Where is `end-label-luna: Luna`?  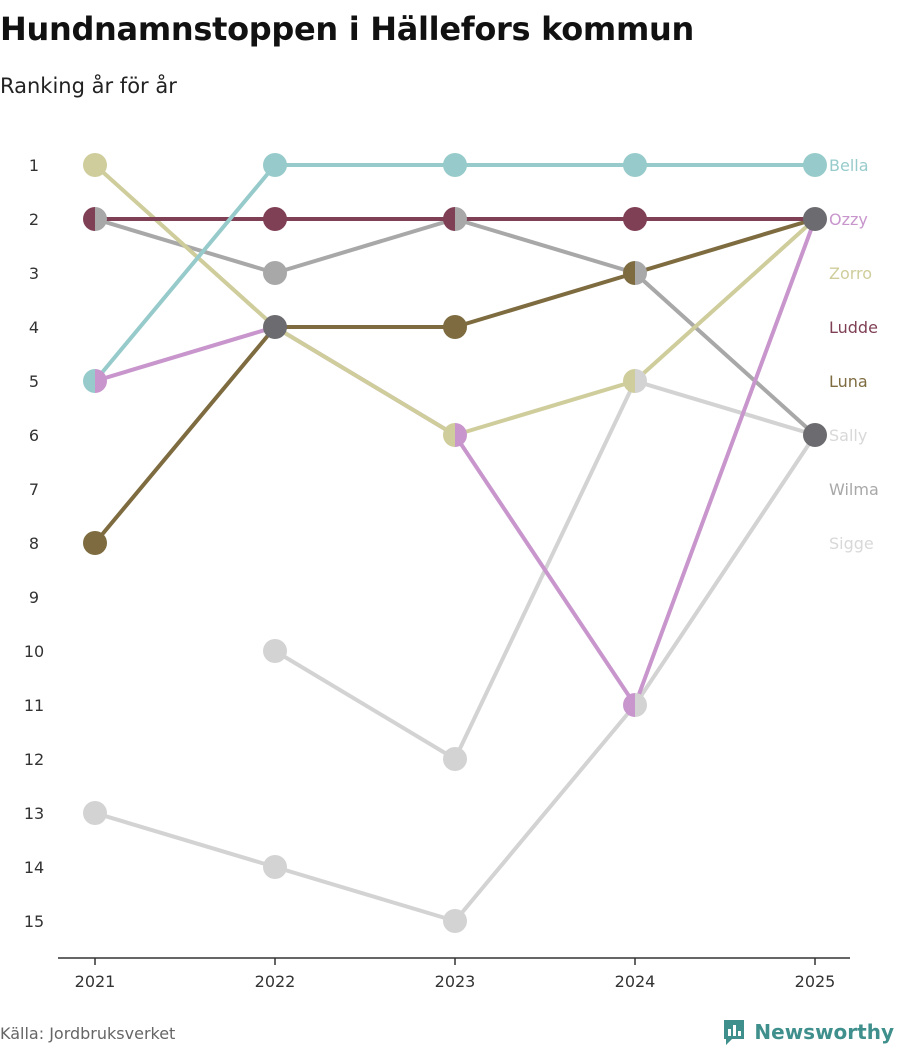
end-label-luna: Luna is located at coordinates (848, 381).